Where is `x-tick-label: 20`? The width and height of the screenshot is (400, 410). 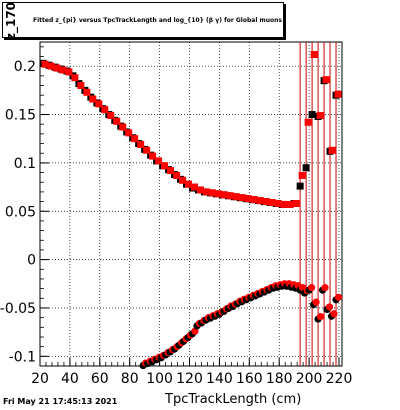
x-tick-label: 20 is located at coordinates (40, 379).